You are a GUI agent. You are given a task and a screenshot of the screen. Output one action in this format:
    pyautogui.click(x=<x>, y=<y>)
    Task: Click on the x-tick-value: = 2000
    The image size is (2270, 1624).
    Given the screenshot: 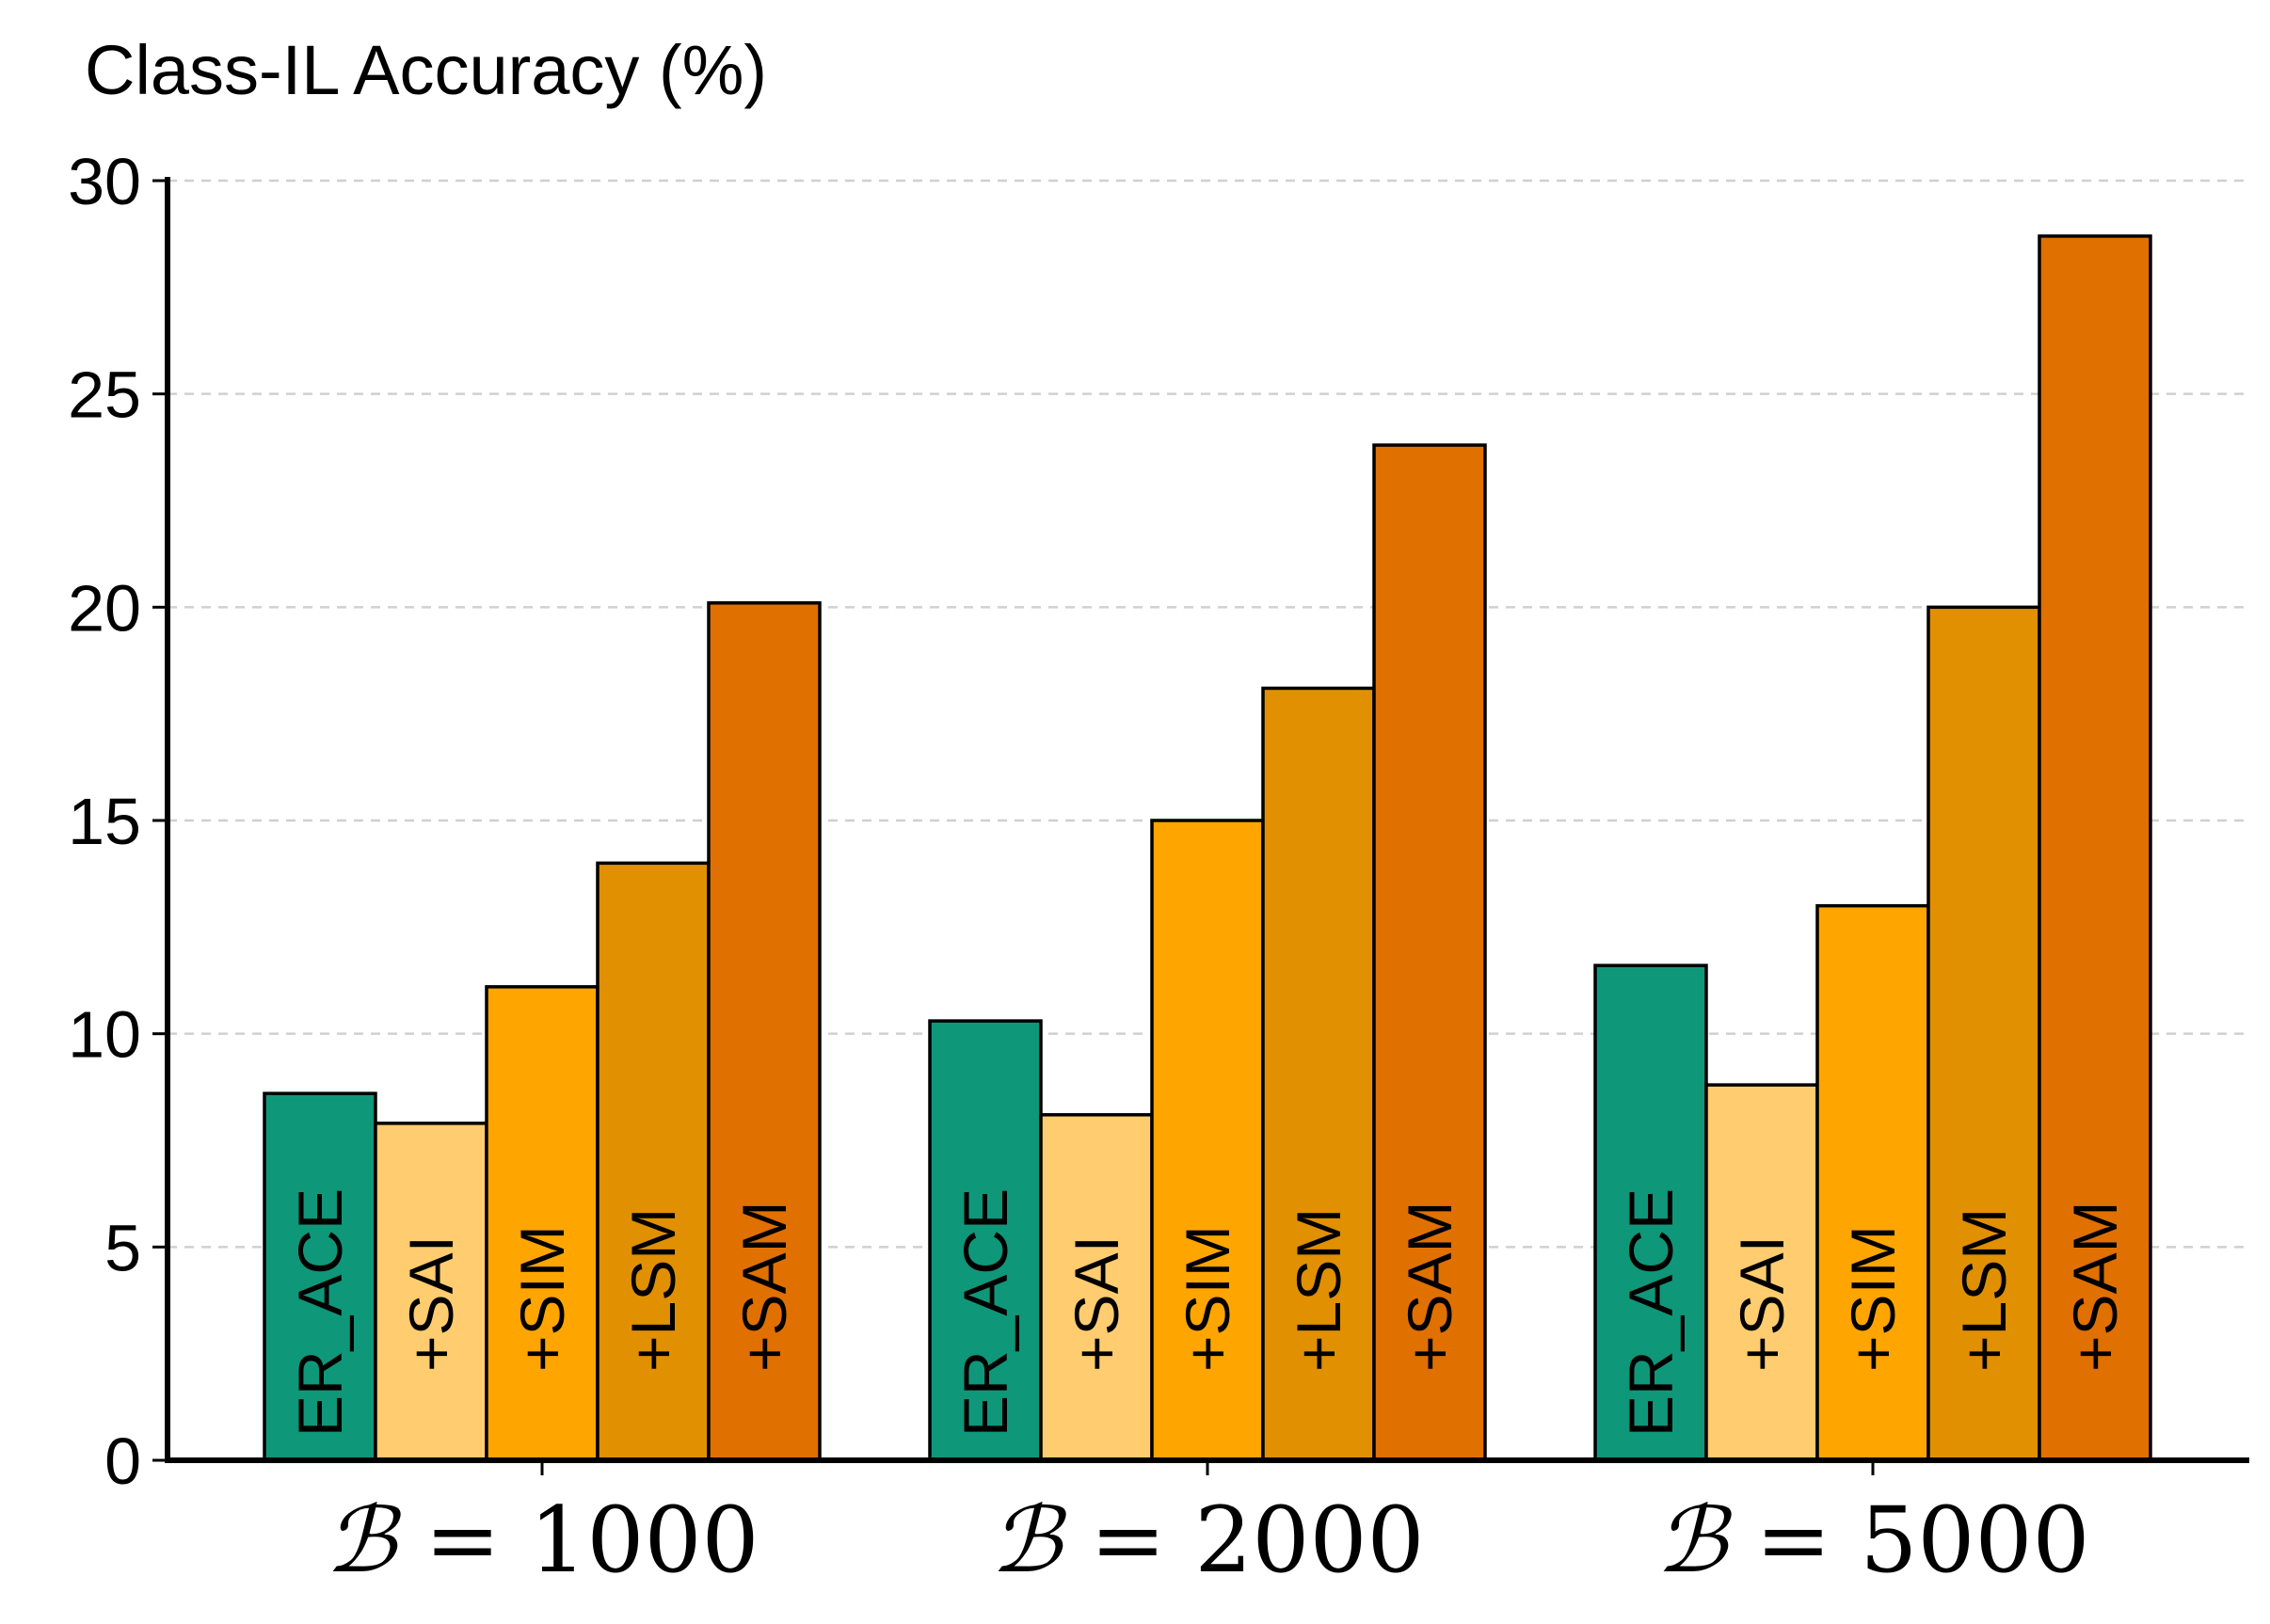 What is the action you would take?
    pyautogui.click(x=1243, y=1540)
    